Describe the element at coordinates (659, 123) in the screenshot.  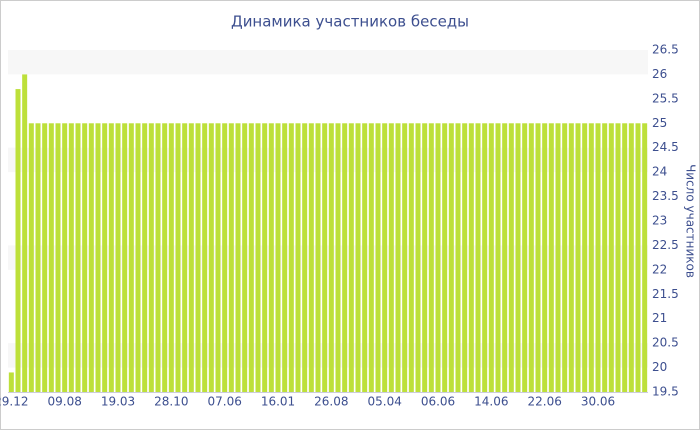
I see `y-tick-label: 25` at that location.